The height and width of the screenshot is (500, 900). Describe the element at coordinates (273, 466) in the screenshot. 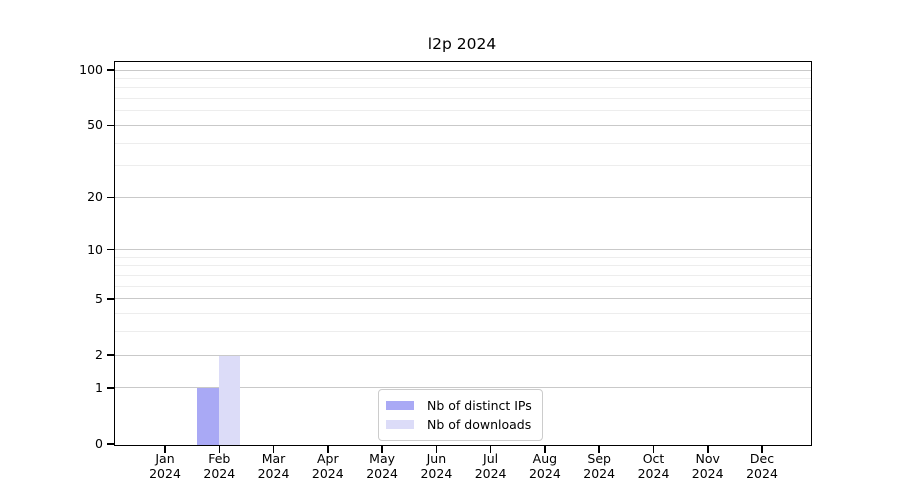

I see `x-tick-label: Mar 2024` at that location.